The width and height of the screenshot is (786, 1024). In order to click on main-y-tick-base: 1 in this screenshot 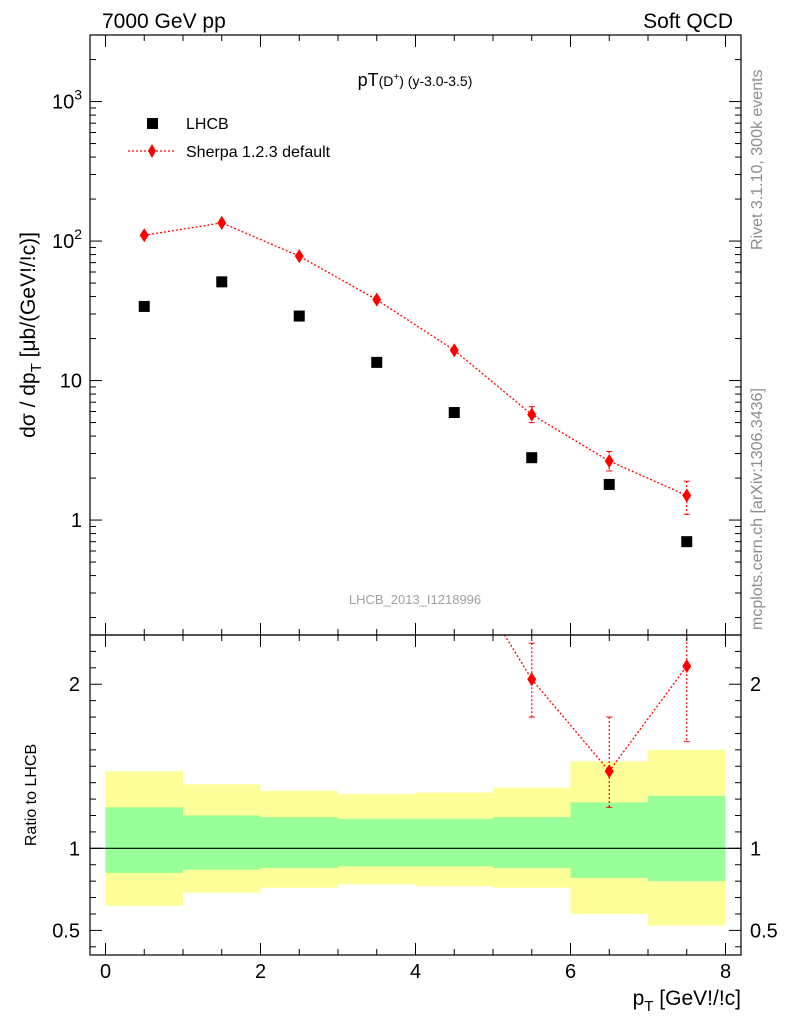, I will do `click(76, 521)`.